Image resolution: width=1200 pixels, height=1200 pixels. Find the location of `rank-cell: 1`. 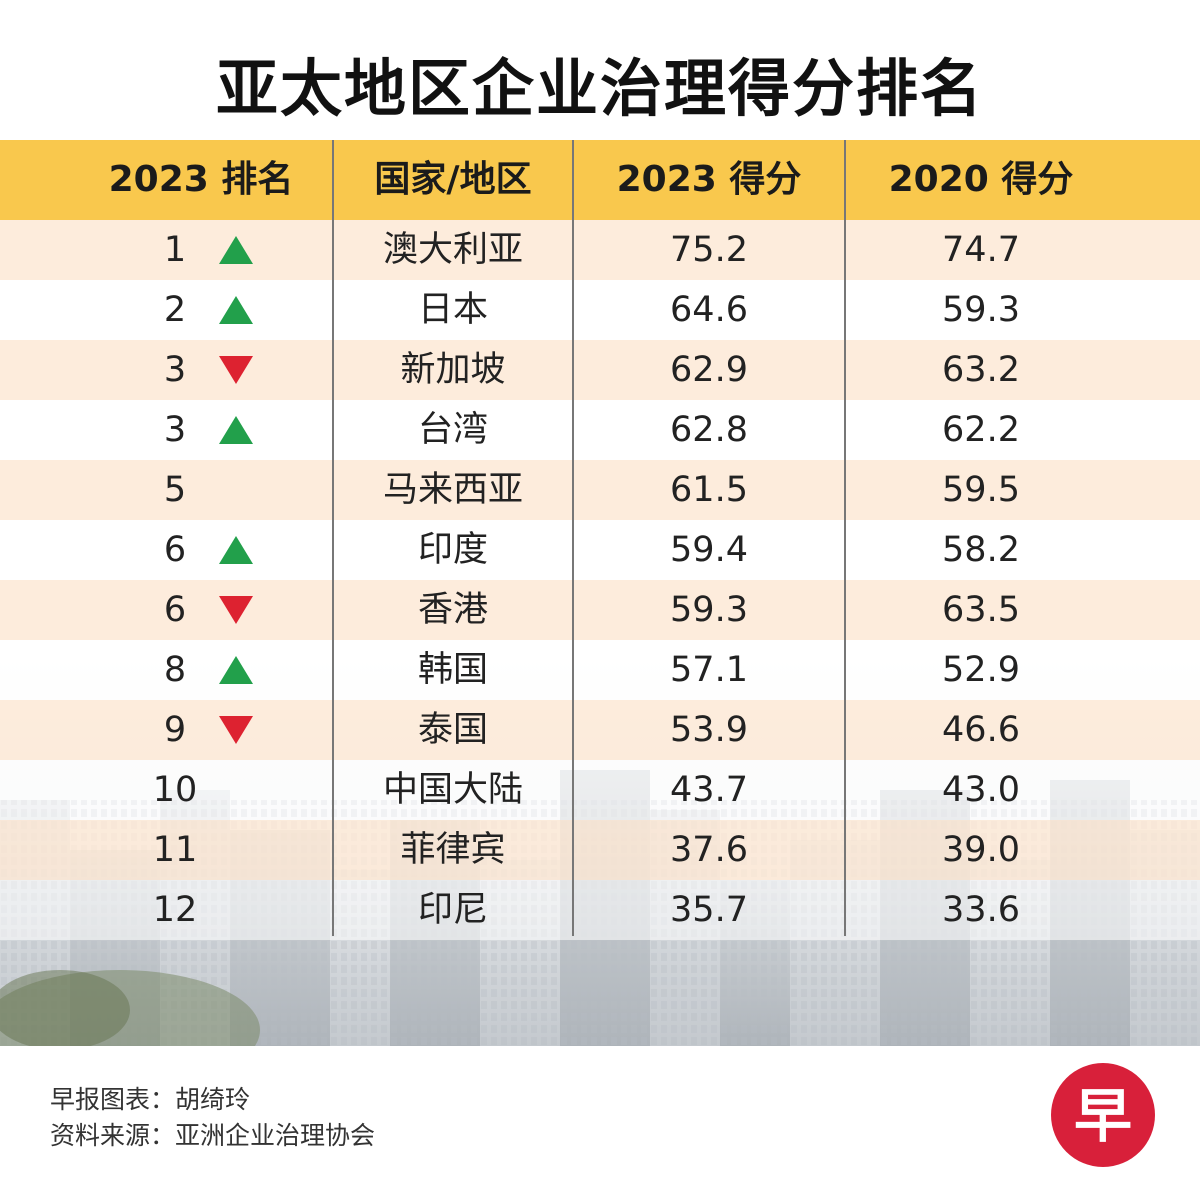

rank-cell: 1 is located at coordinates (175, 250).